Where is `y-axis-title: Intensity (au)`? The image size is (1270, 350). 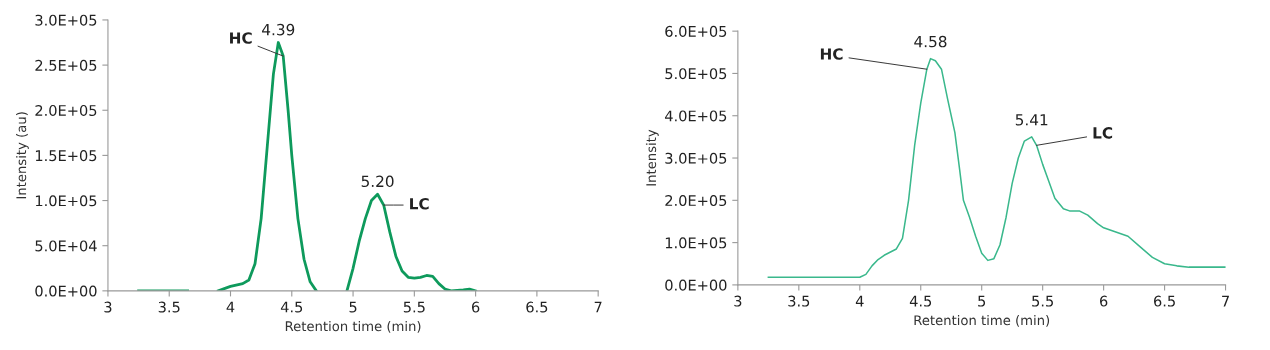
y-axis-title: Intensity (au) is located at coordinates (22, 155).